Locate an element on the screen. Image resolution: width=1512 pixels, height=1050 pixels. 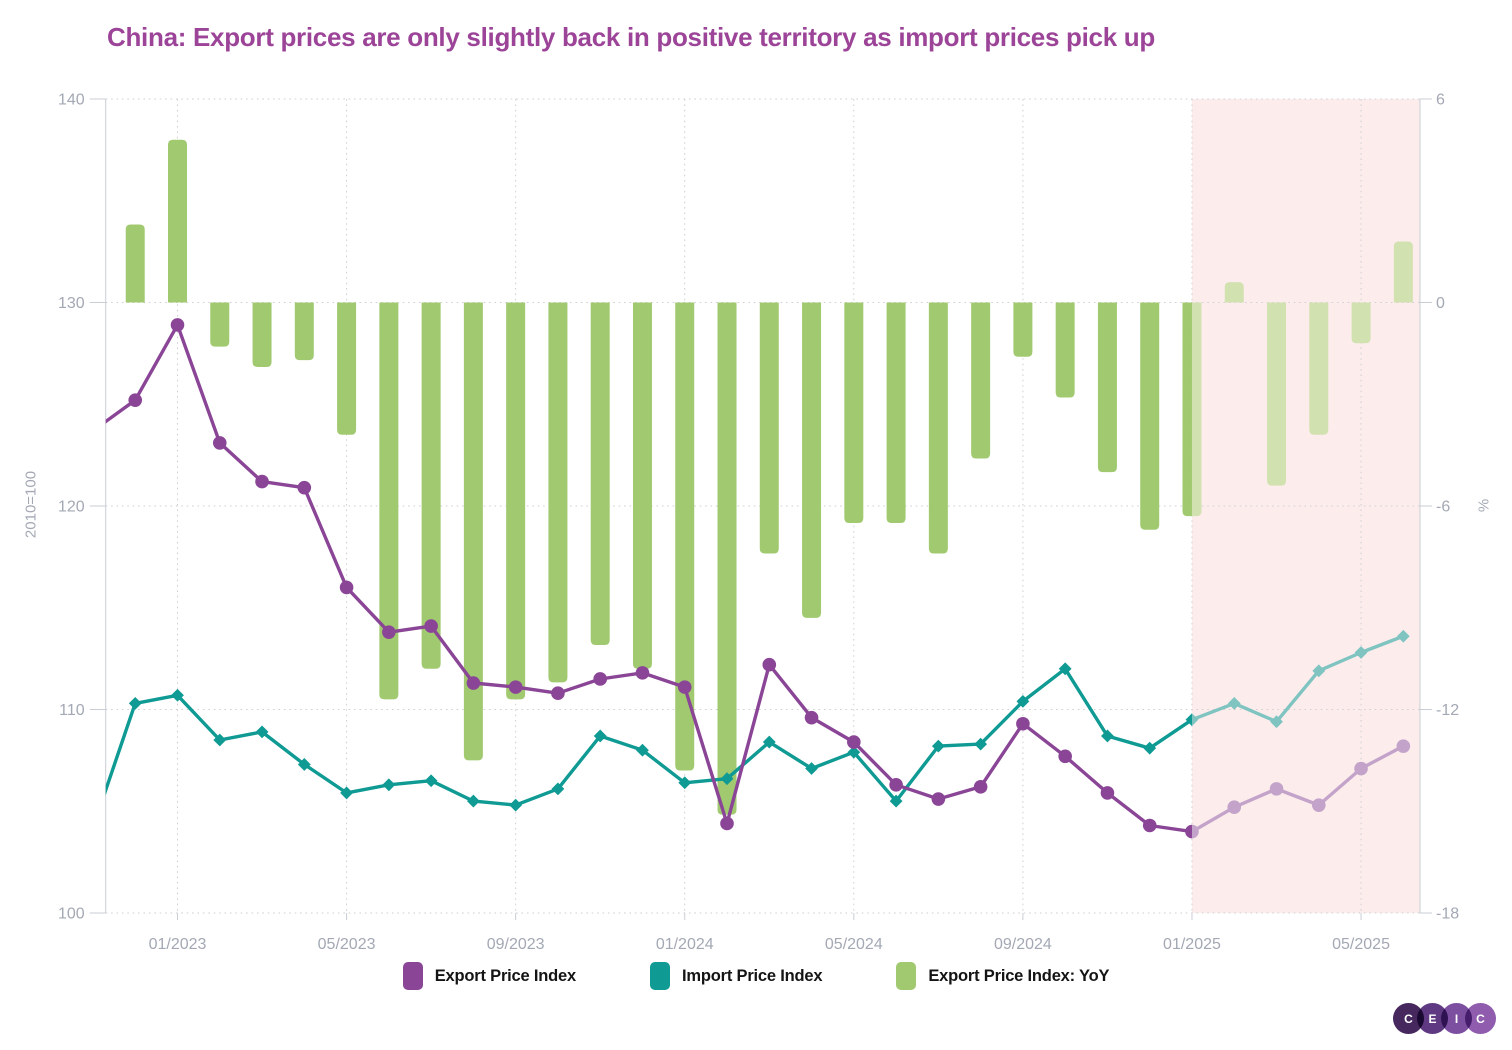
x-axis-tick-label: 01/2023 is located at coordinates (178, 944).